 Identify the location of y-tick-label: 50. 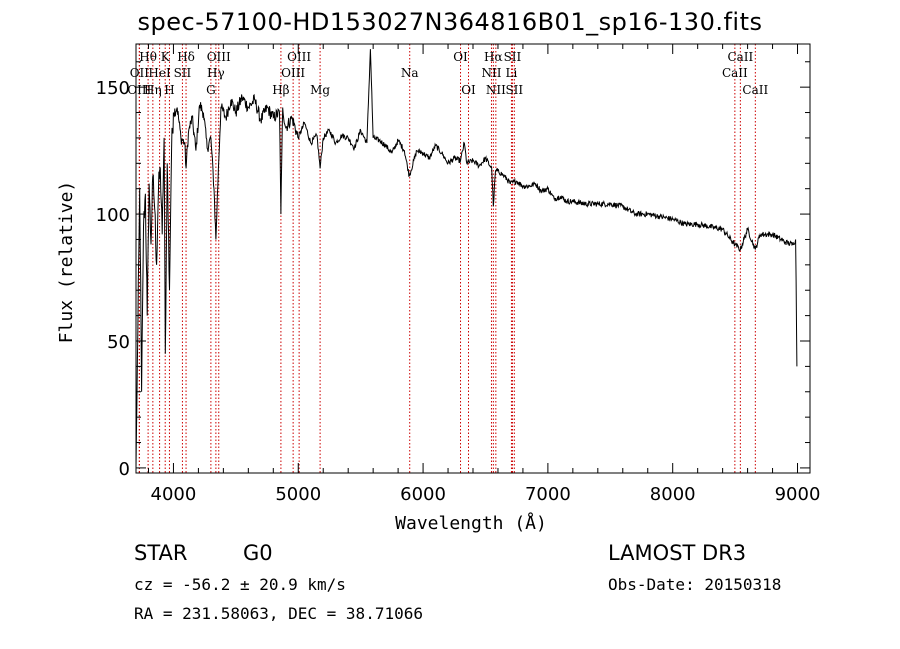
(118, 342).